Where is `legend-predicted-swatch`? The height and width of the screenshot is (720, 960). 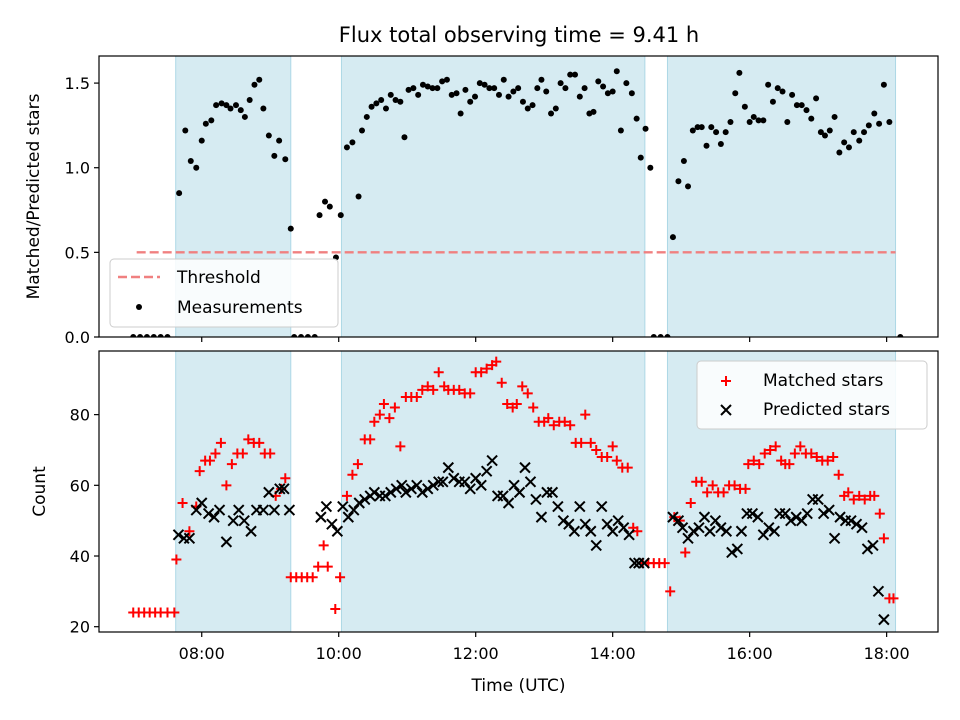
legend-predicted-swatch is located at coordinates (726, 410).